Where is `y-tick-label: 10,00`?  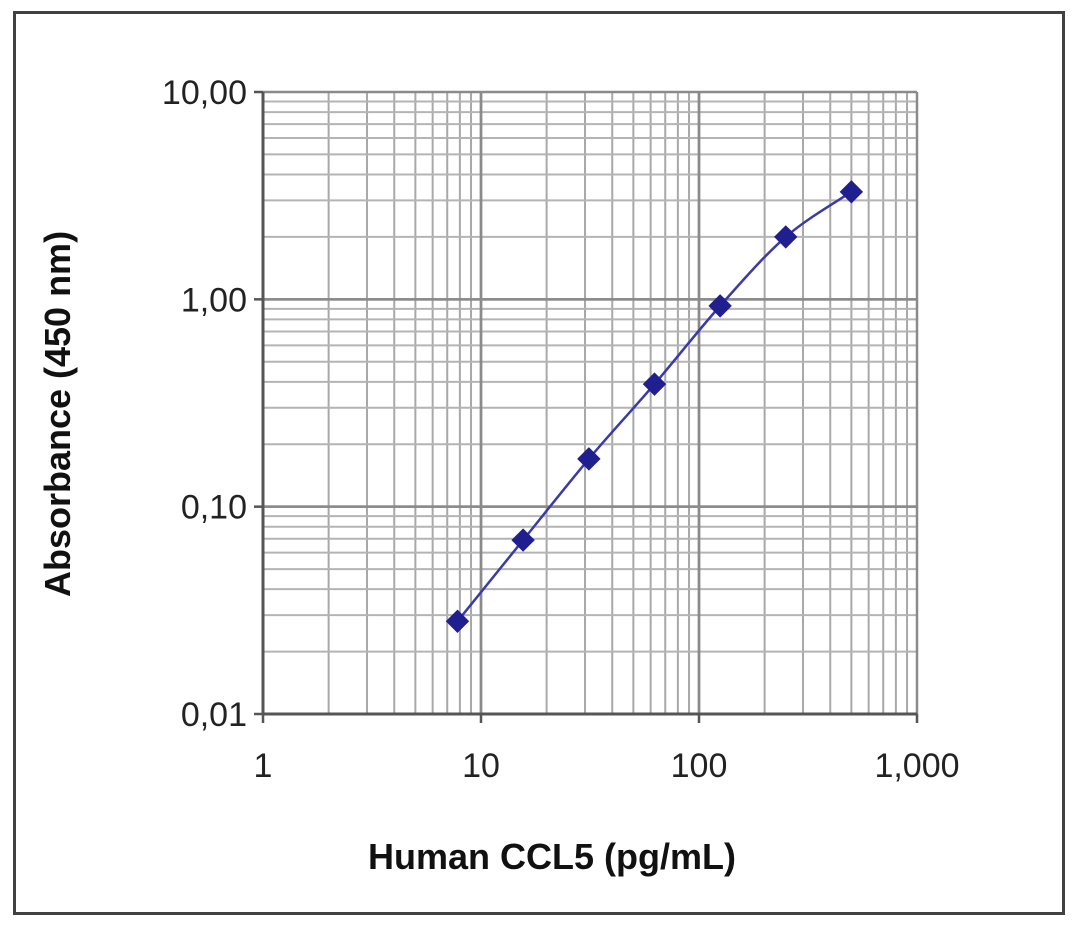 y-tick-label: 10,00 is located at coordinates (204, 93).